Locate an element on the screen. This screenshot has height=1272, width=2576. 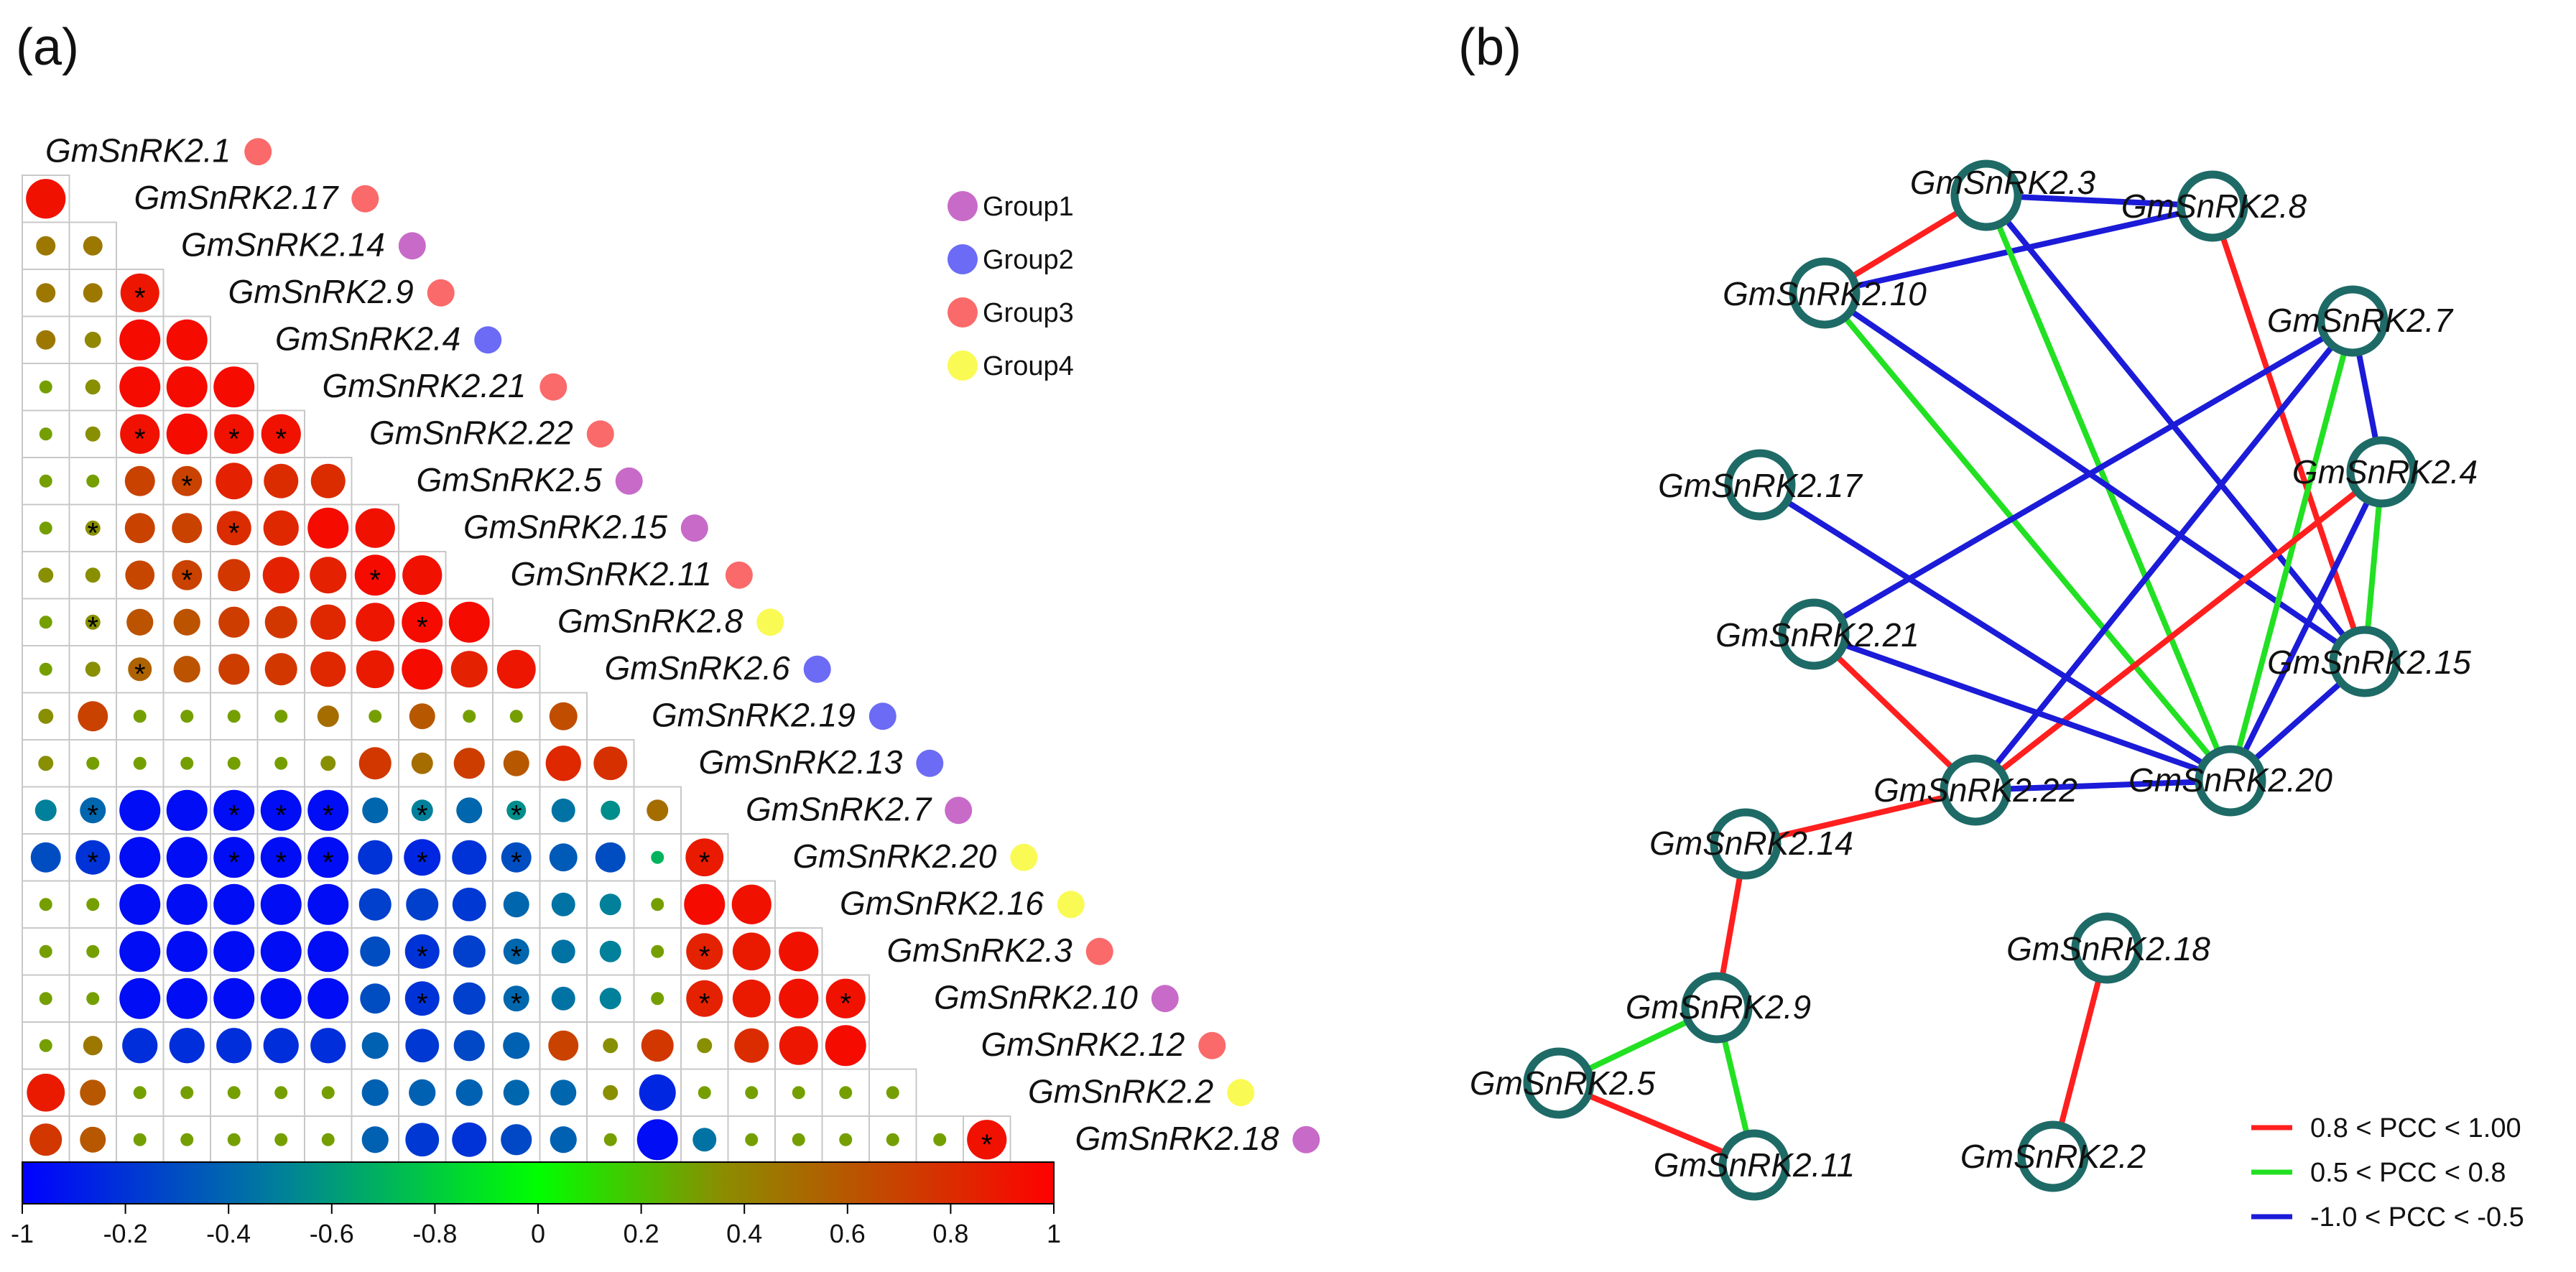
network-node-label: GmSnRK2.9 is located at coordinates (1718, 1007).